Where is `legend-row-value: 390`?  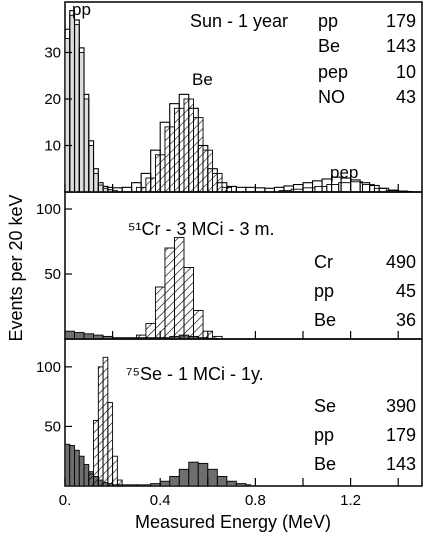
legend-row-value: 390 is located at coordinates (401, 406).